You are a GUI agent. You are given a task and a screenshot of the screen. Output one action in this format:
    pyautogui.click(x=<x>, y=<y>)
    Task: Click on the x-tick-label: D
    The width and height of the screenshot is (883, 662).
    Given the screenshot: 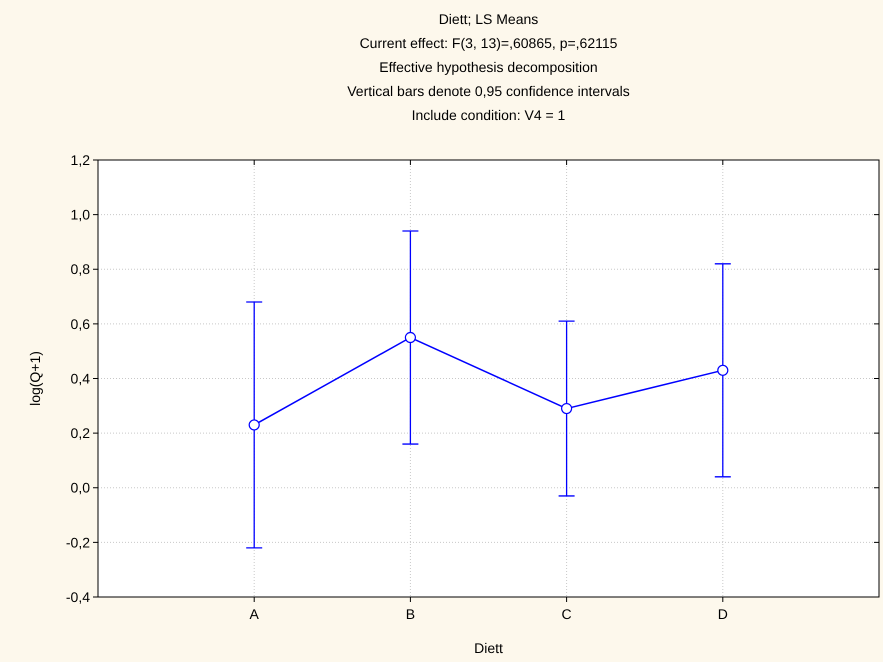 What is the action you would take?
    pyautogui.click(x=723, y=614)
    